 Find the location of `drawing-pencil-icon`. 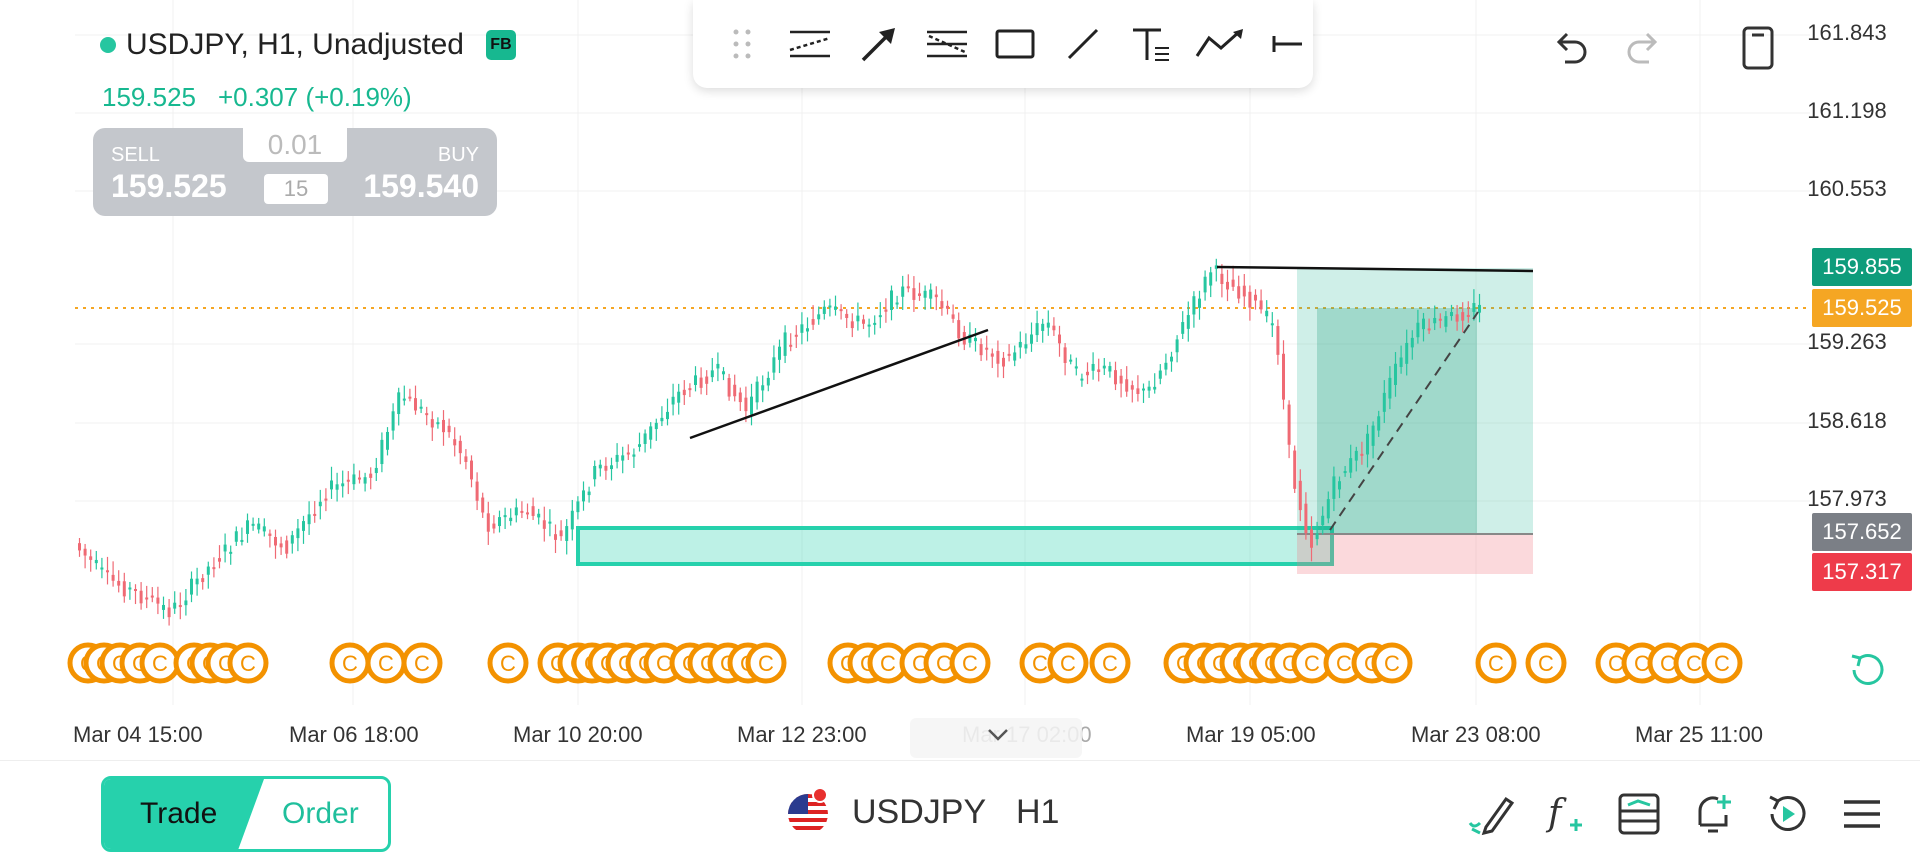

drawing-pencil-icon is located at coordinates (1491, 814).